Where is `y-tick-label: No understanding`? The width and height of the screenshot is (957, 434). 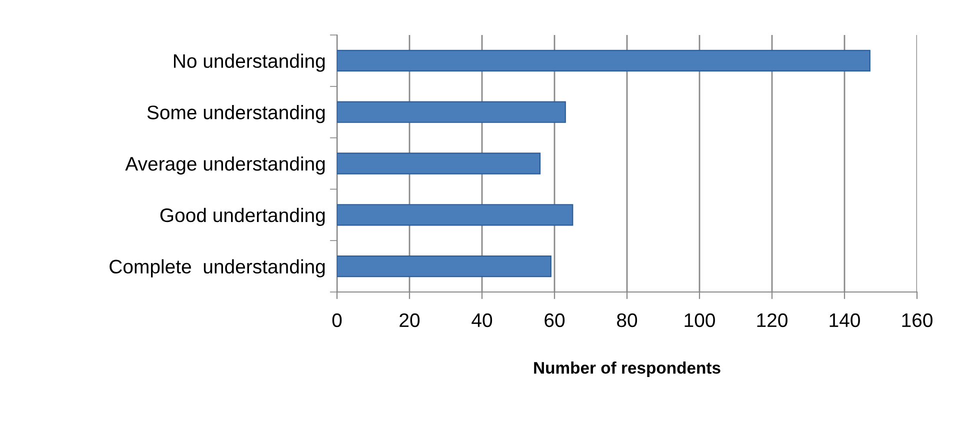
y-tick-label: No understanding is located at coordinates (249, 63).